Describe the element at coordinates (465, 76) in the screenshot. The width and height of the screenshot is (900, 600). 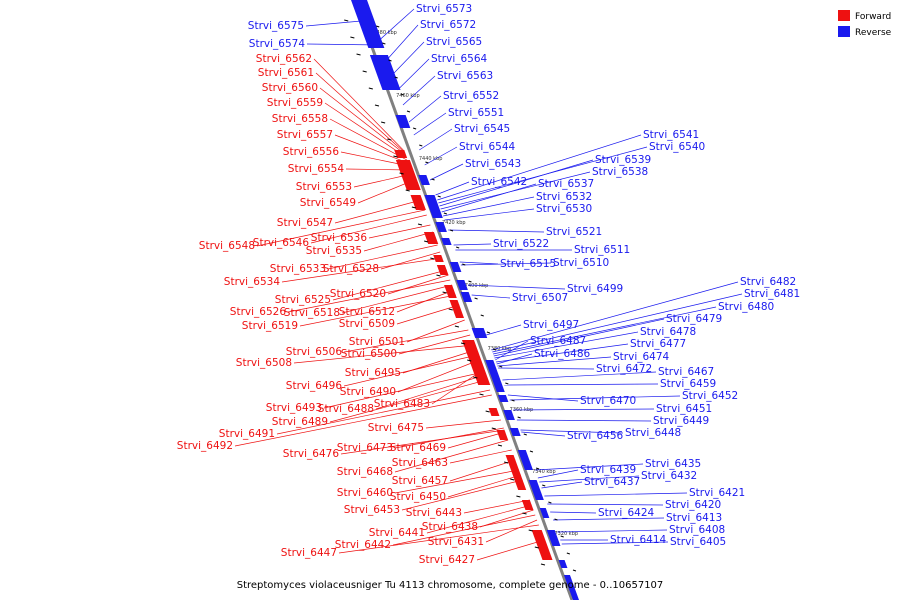
I see `gene-label: Strvi_6563` at that location.